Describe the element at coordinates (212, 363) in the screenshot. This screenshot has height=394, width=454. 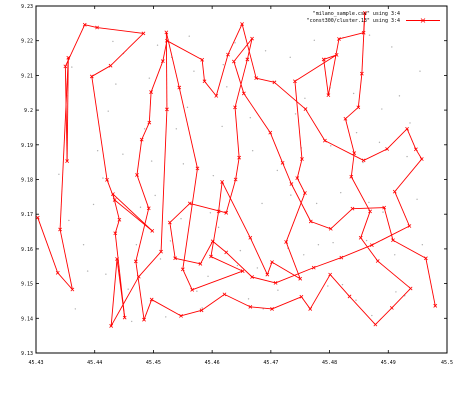
I see `x-tick-label: 45.46` at that location.